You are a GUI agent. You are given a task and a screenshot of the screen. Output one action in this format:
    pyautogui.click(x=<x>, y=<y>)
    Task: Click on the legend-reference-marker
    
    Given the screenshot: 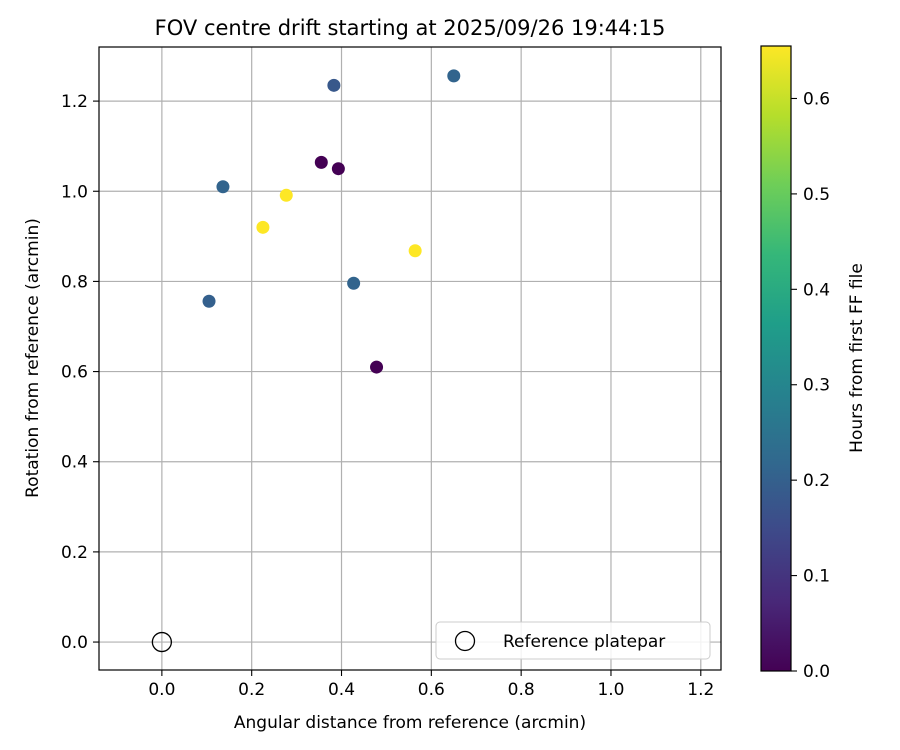 What is the action you would take?
    pyautogui.click(x=465, y=641)
    